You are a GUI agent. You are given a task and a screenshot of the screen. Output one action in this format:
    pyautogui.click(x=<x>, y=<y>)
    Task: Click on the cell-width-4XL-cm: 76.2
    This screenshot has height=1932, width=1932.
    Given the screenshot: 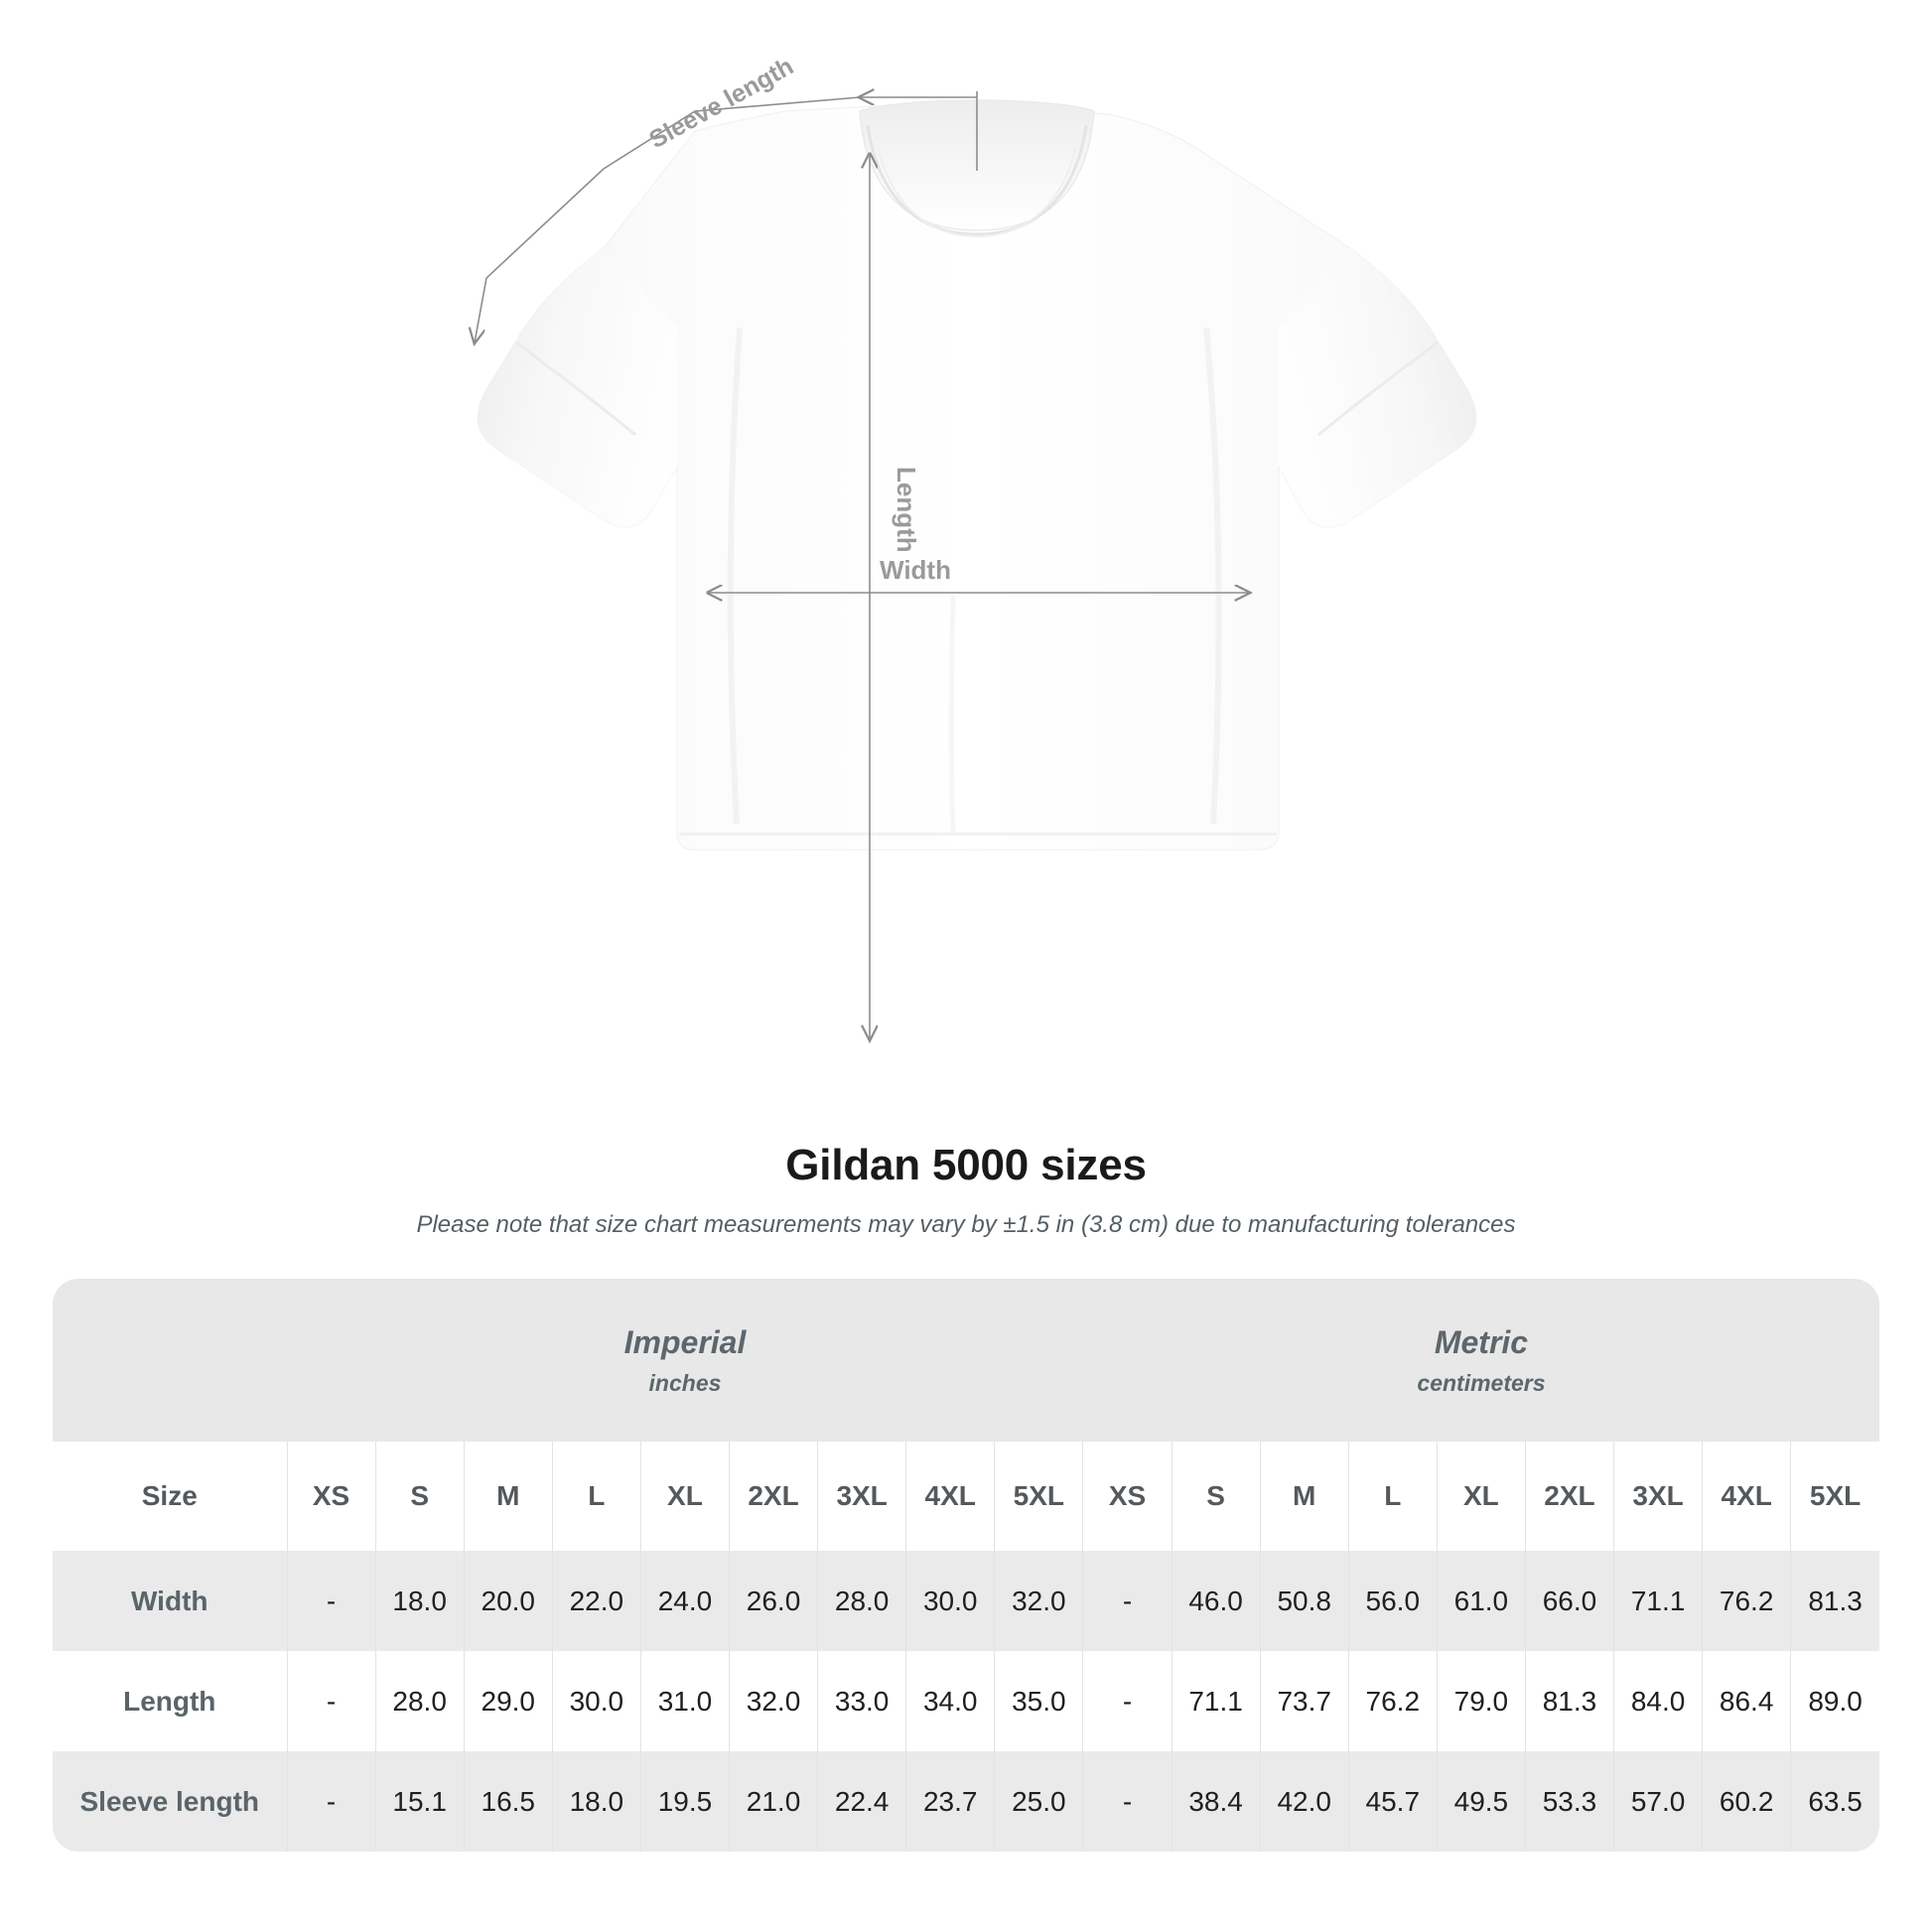 What is the action you would take?
    pyautogui.click(x=1747, y=1601)
    